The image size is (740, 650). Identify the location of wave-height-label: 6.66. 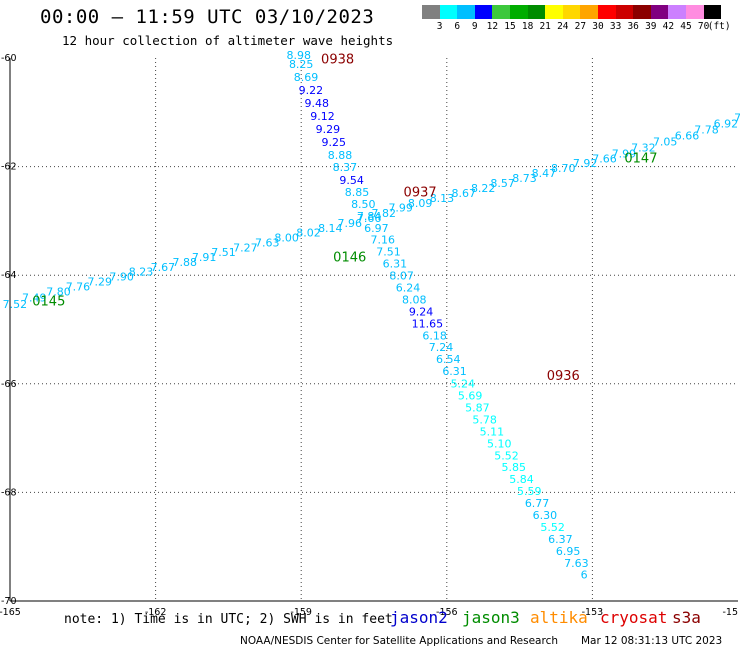
(687, 135).